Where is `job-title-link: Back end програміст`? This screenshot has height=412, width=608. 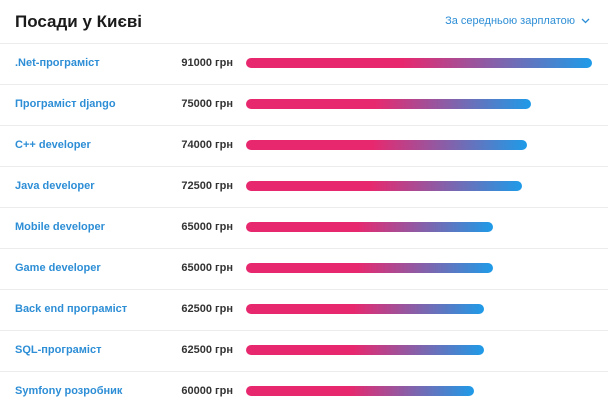
job-title-link: Back end програміст is located at coordinates (71, 309).